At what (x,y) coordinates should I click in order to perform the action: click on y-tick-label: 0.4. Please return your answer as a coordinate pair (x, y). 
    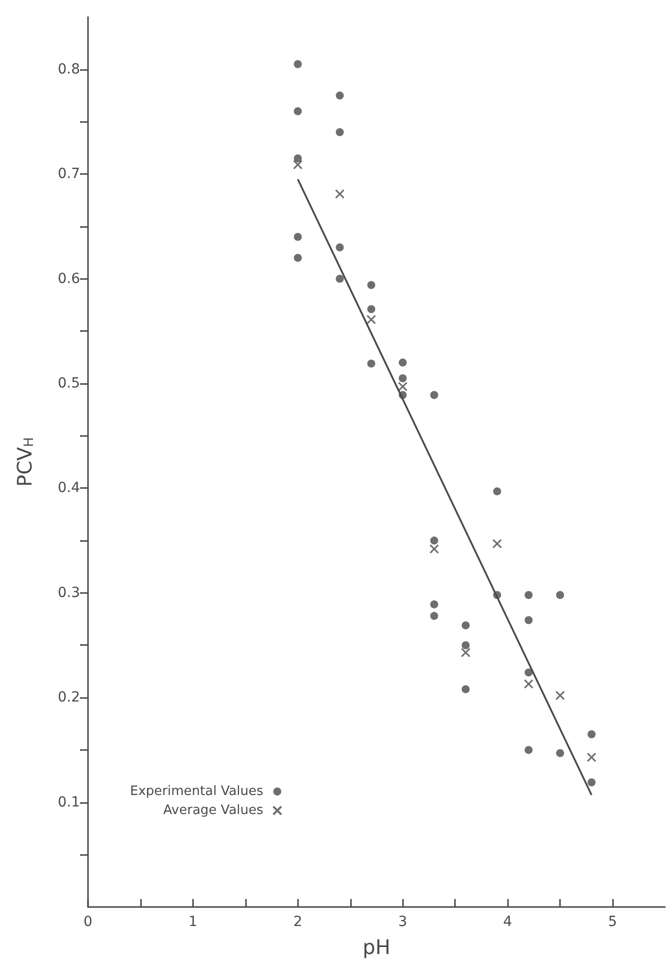
    Looking at the image, I should click on (69, 488).